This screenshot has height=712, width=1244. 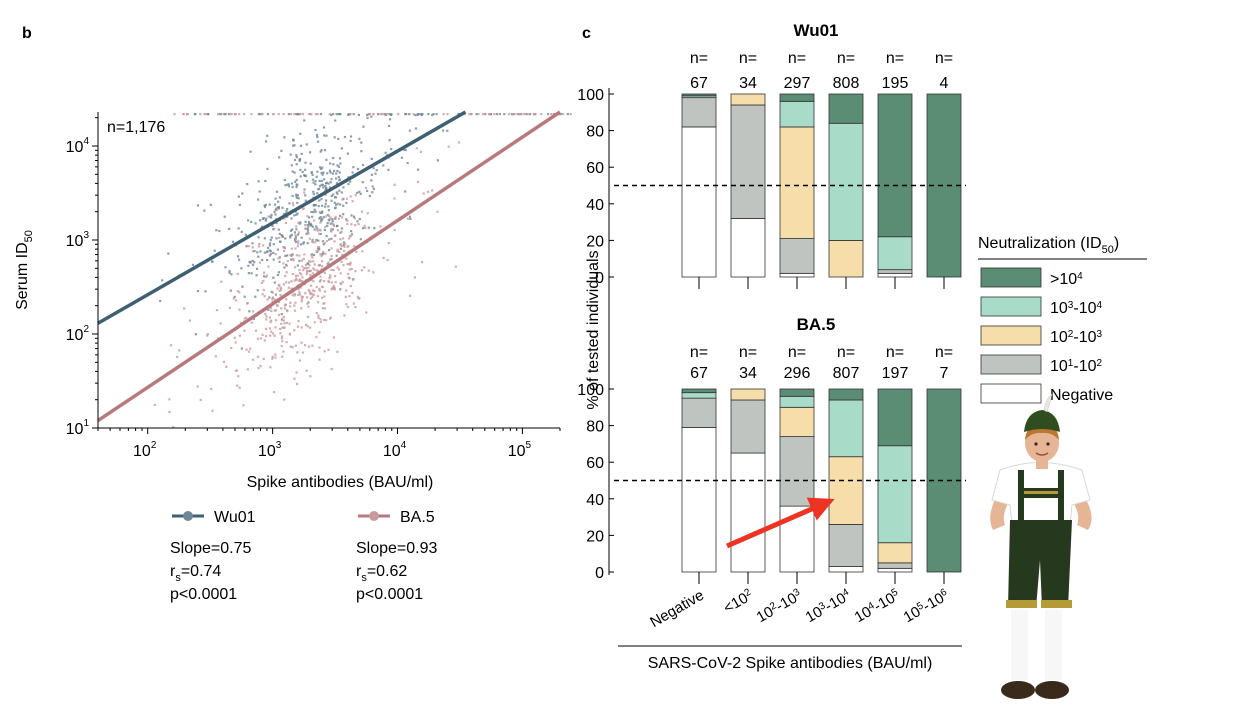 I want to click on y-tick-label: 40, so click(x=595, y=205).